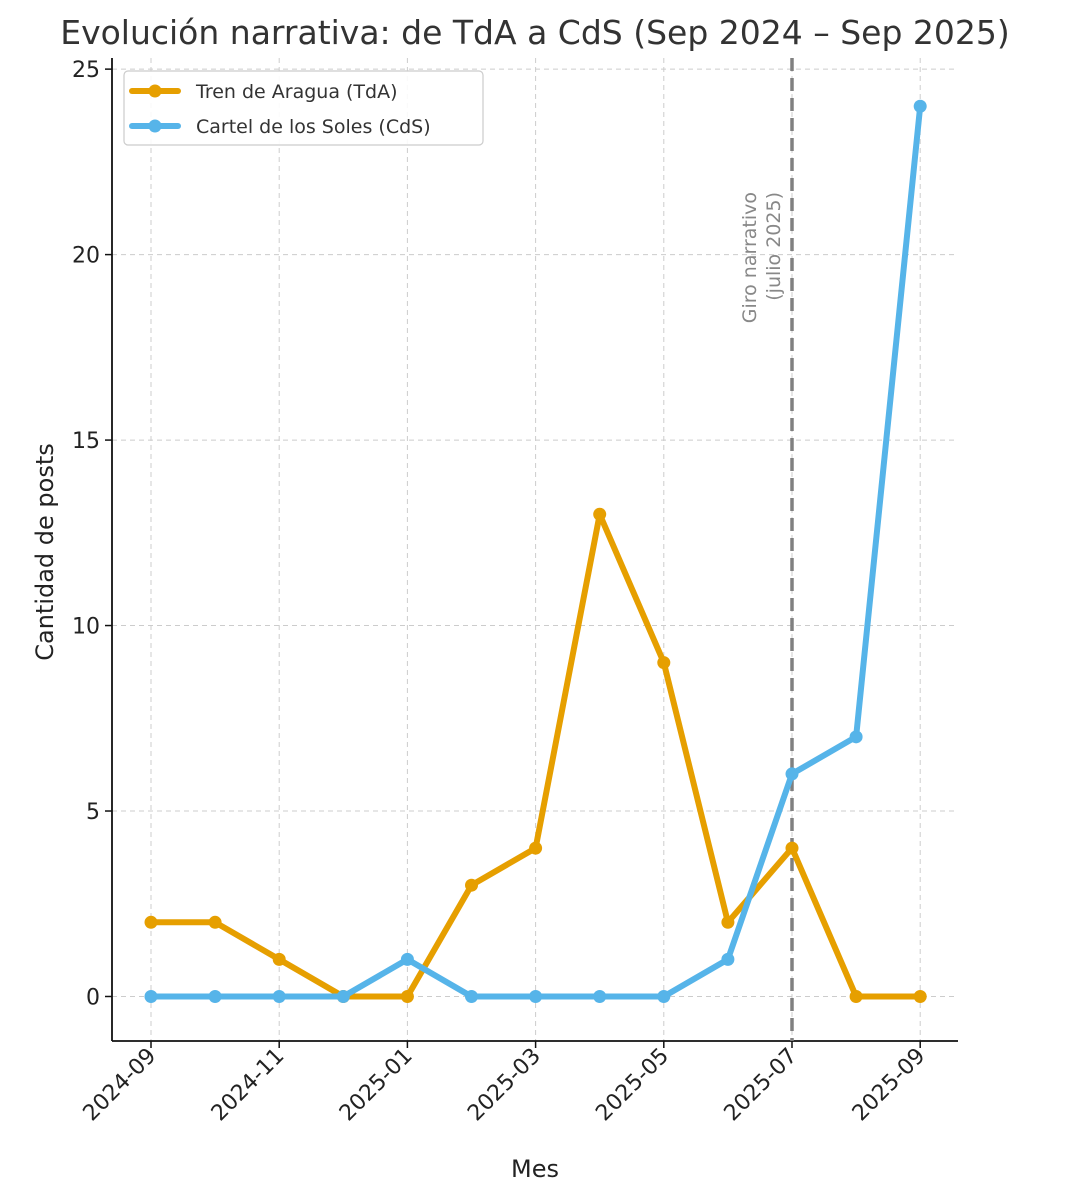  What do you see at coordinates (761, 1085) in the screenshot?
I see `x-tick-label: 2025-07` at bounding box center [761, 1085].